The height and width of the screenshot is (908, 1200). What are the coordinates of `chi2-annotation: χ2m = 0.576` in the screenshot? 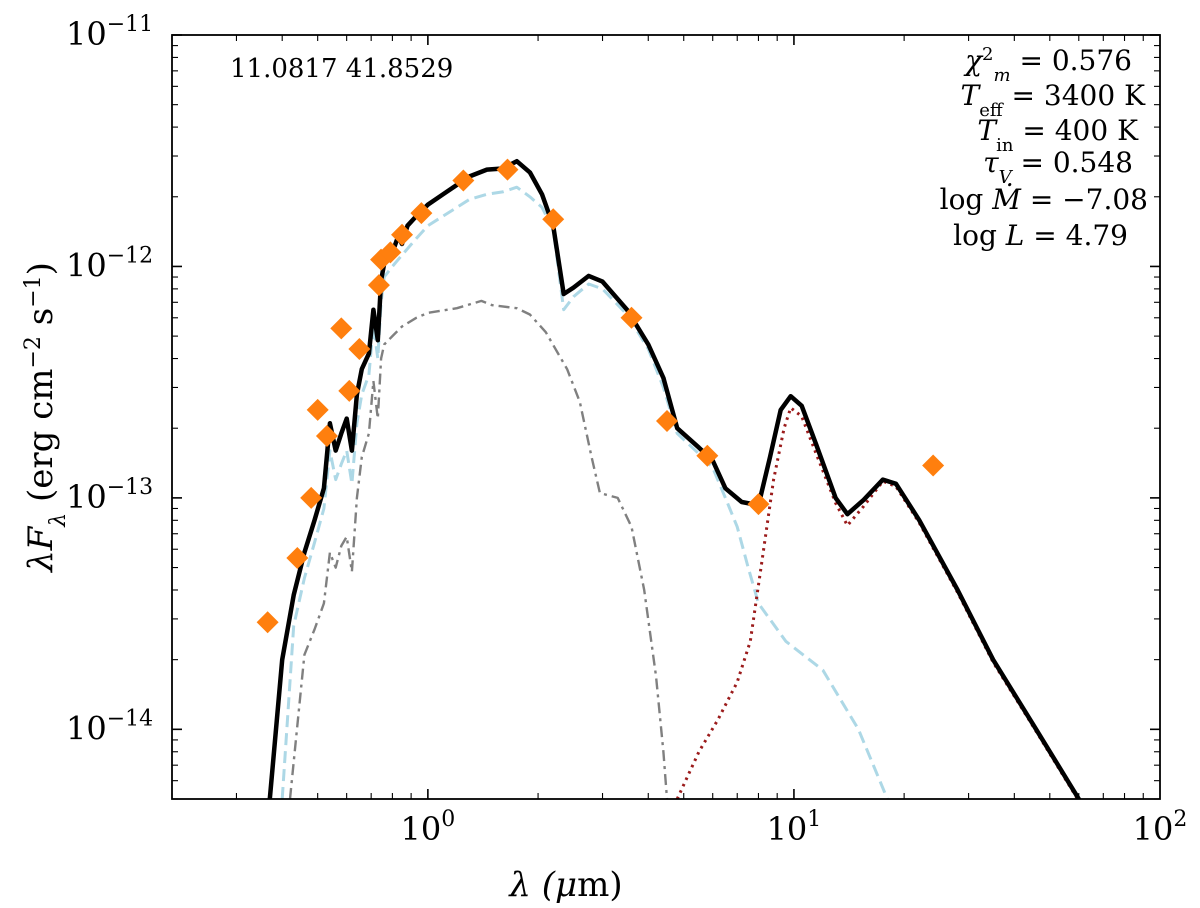 It's located at (1047, 65).